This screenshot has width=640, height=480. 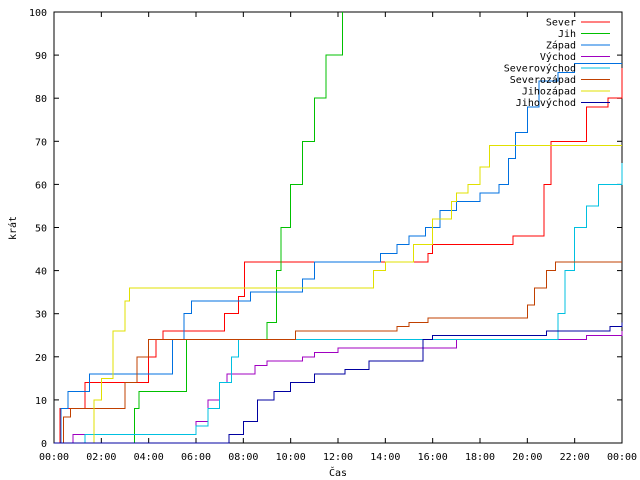 What do you see at coordinates (433, 457) in the screenshot?
I see `x-tick-label: 16:00` at bounding box center [433, 457].